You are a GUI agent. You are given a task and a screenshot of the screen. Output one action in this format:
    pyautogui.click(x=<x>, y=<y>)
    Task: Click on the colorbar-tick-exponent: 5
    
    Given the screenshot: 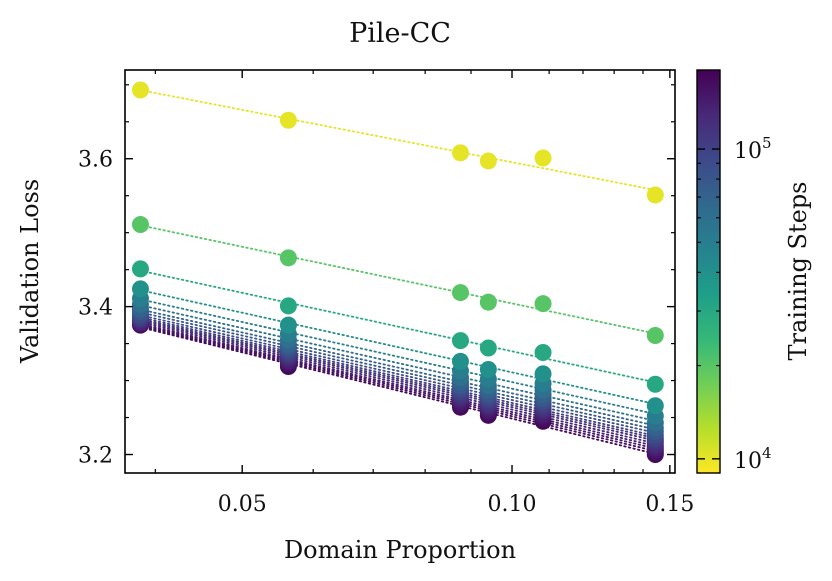 What is the action you would take?
    pyautogui.click(x=767, y=143)
    